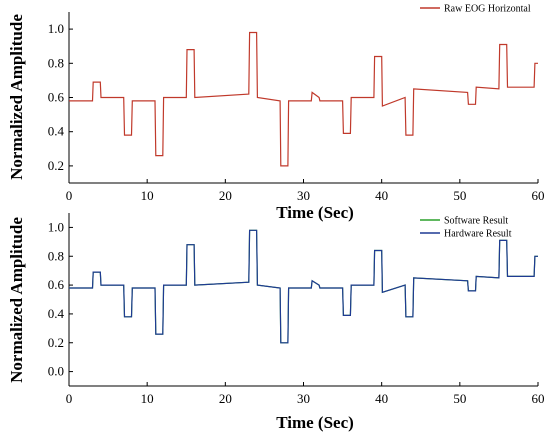 The image size is (550, 439). Describe the element at coordinates (459, 195) in the screenshot. I see `top-x-tick-label-5: 50` at that location.